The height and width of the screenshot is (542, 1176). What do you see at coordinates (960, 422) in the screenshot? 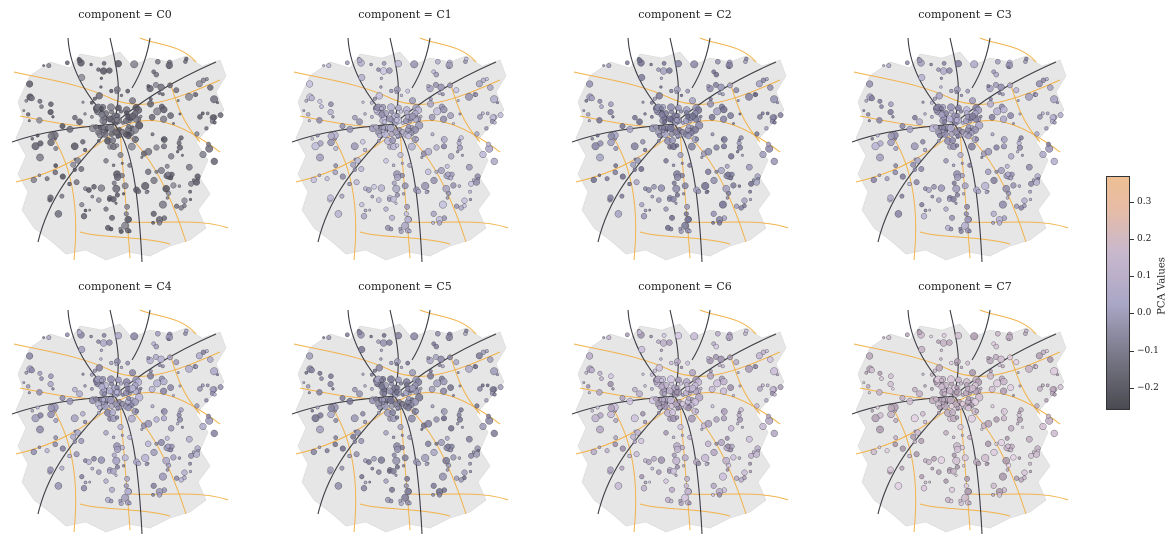
I see `map-canvas` at bounding box center [960, 422].